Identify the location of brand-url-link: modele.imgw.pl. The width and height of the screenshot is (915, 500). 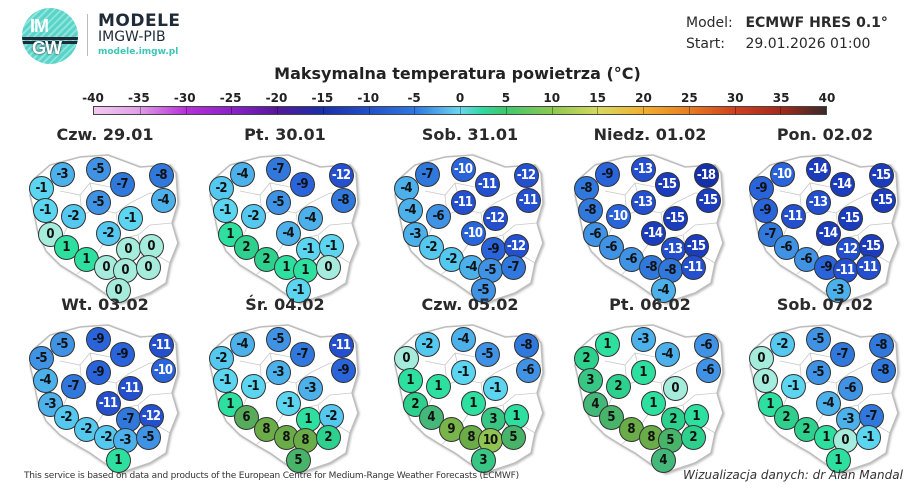
(138, 52).